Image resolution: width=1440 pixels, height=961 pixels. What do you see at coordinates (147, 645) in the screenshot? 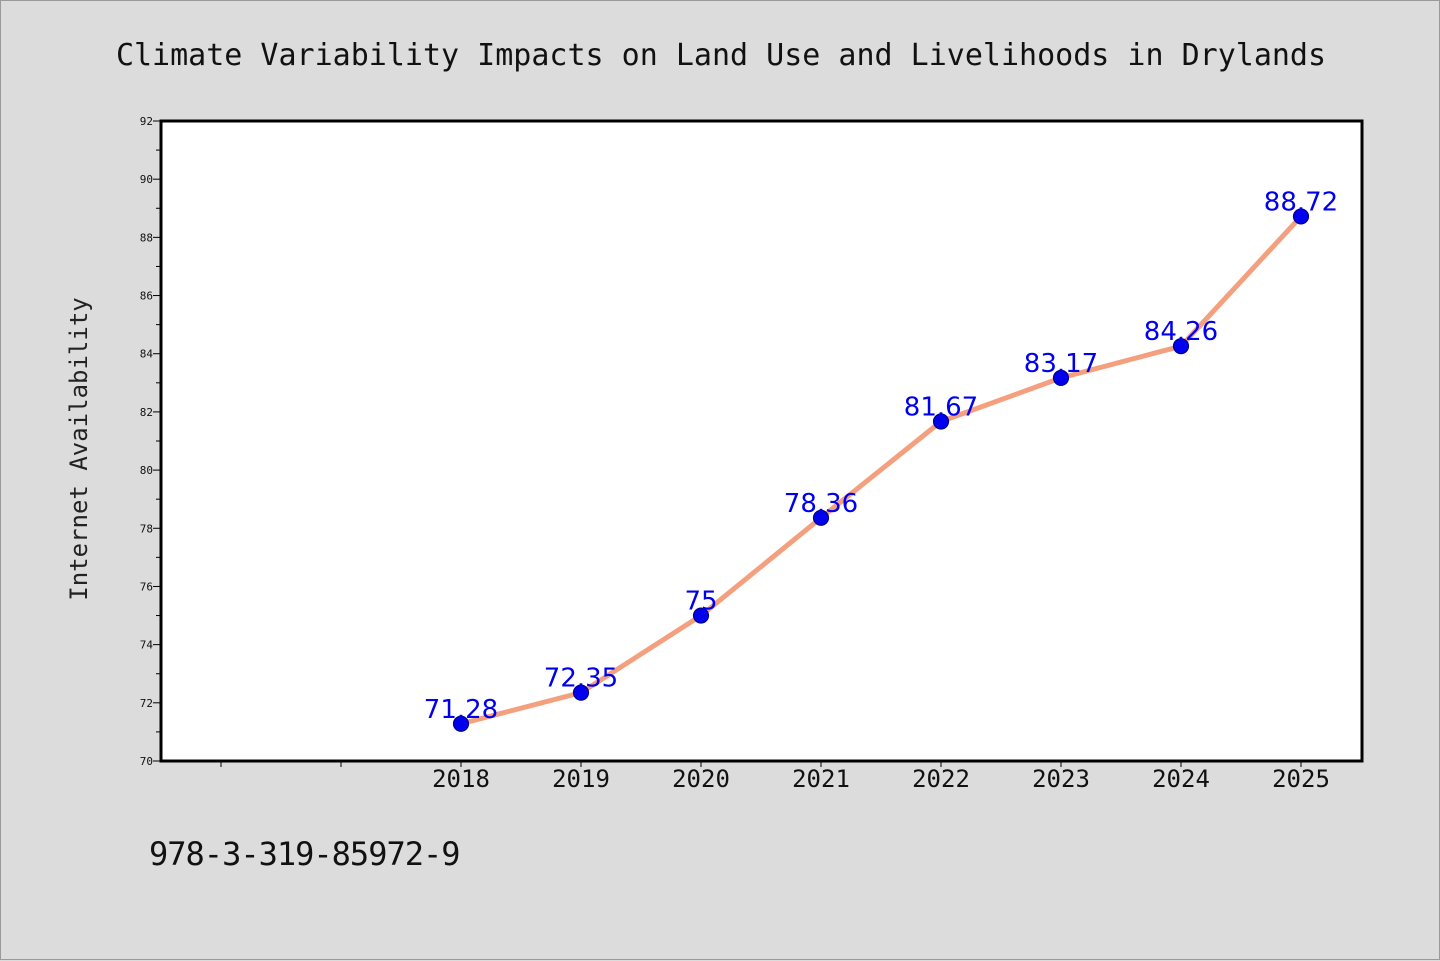
I see `y-tick-label: 74` at bounding box center [147, 645].